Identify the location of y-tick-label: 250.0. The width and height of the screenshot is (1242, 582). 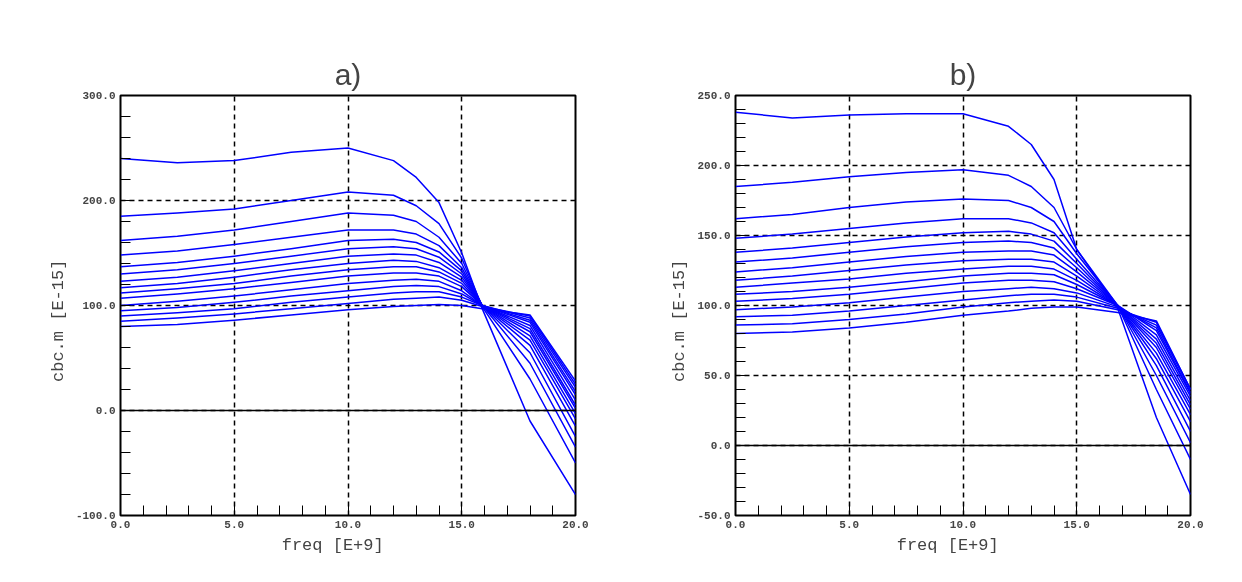
(714, 96).